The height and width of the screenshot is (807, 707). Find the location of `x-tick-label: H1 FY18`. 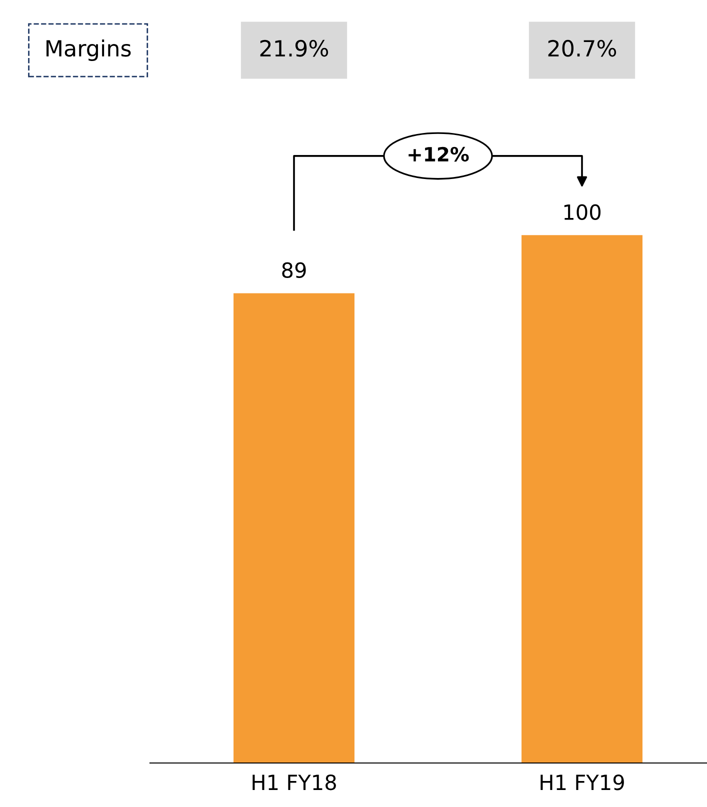

x-tick-label: H1 FY18 is located at coordinates (294, 782).